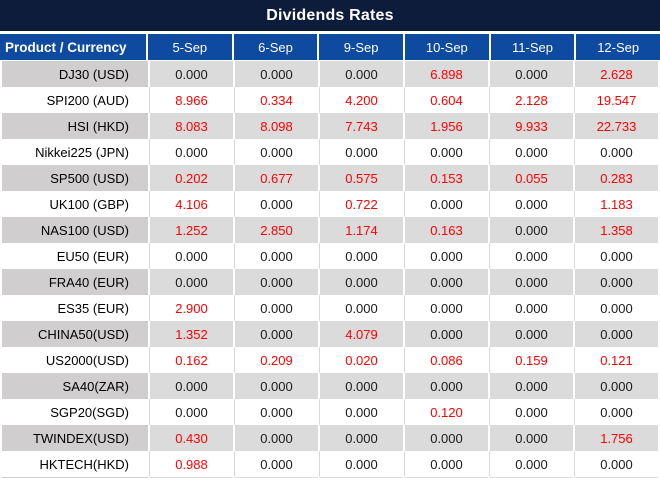  I want to click on rate-value-cell: 1.756, so click(616, 438).